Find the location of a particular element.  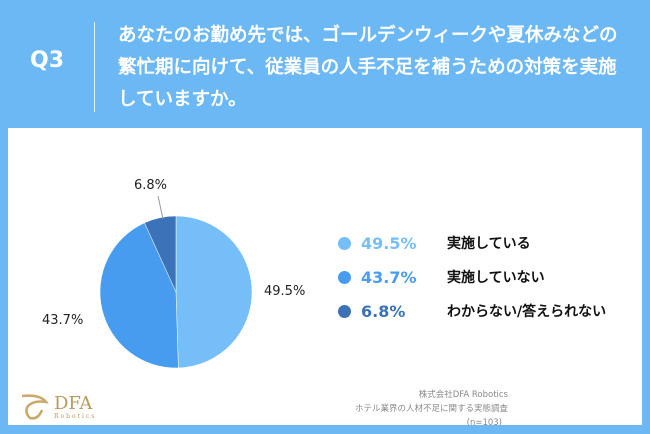

company-name: 株式会社DFA Robotics is located at coordinates (463, 395).